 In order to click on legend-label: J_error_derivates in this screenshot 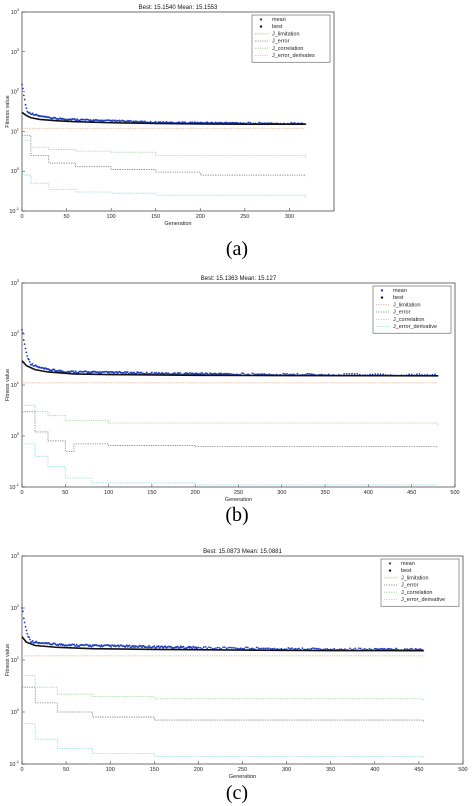, I will do `click(293, 56)`.